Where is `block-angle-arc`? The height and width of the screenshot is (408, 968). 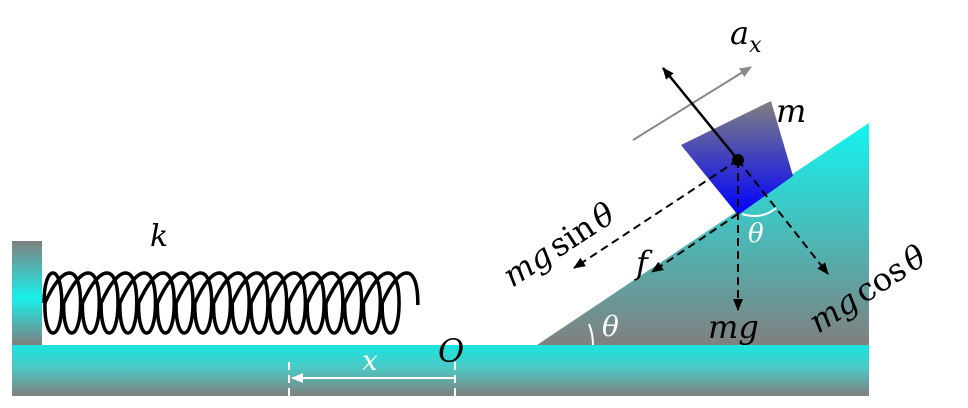 block-angle-arc is located at coordinates (759, 212).